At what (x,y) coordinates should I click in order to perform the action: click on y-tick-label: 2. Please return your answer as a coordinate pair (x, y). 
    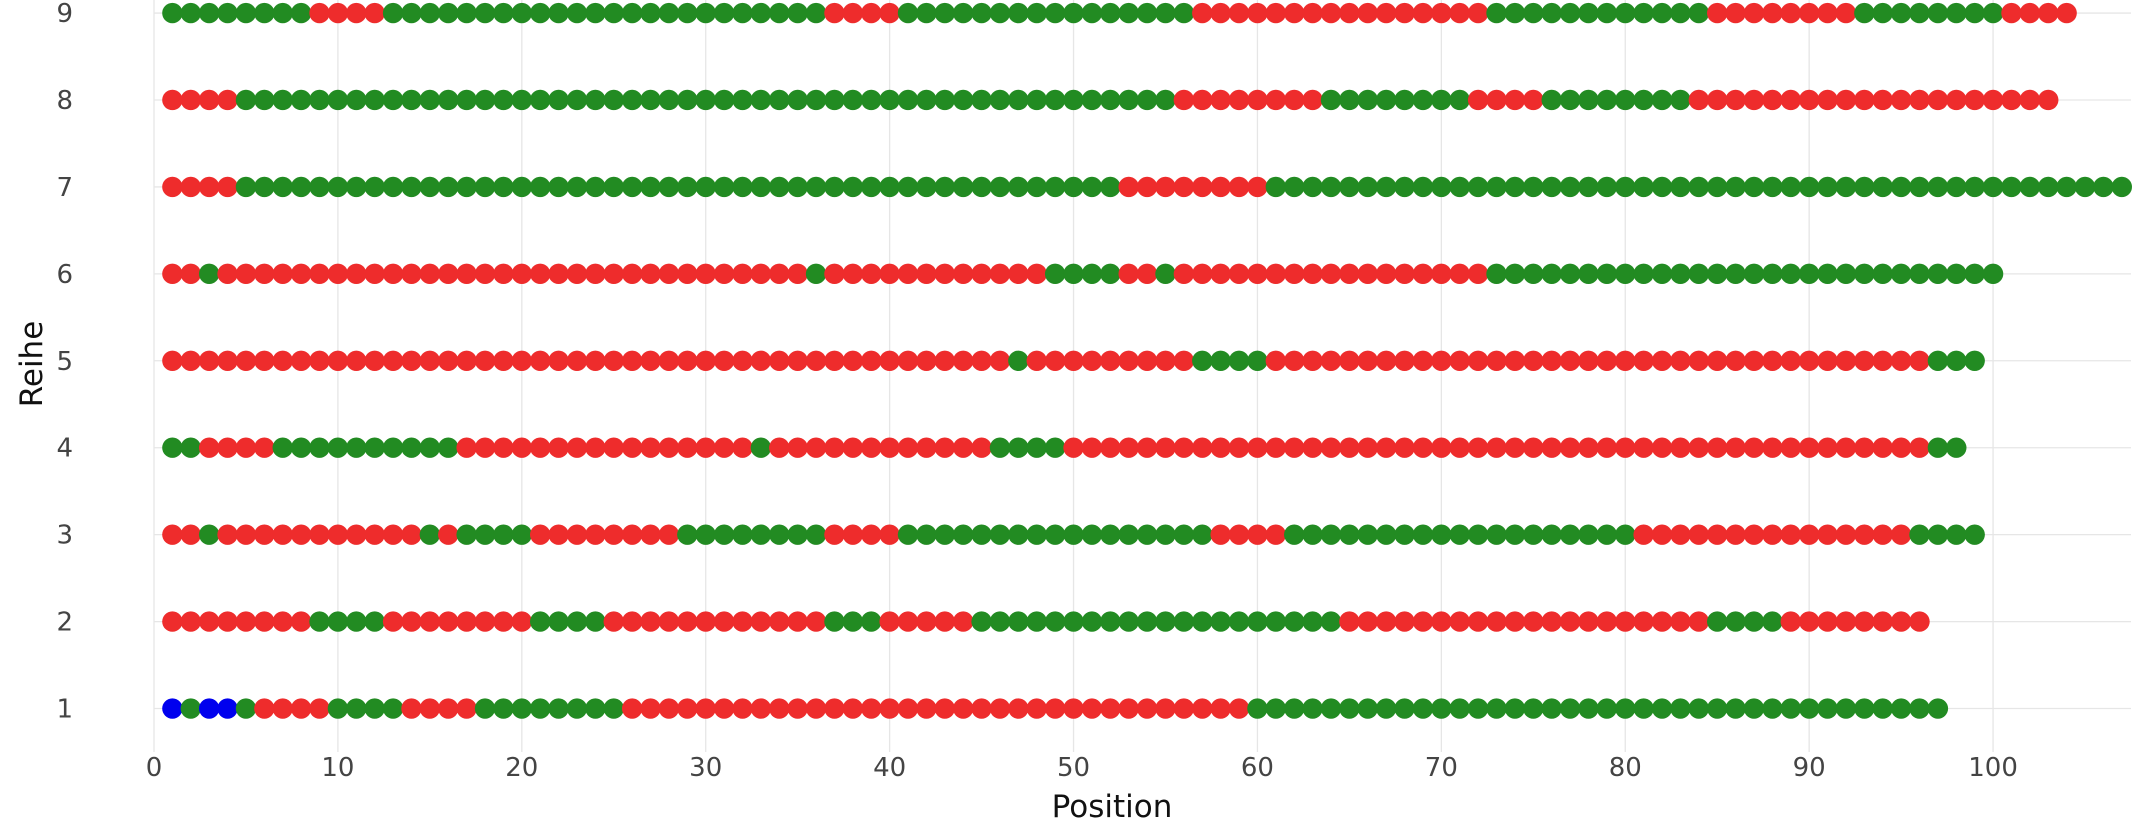
    Looking at the image, I should click on (64, 623).